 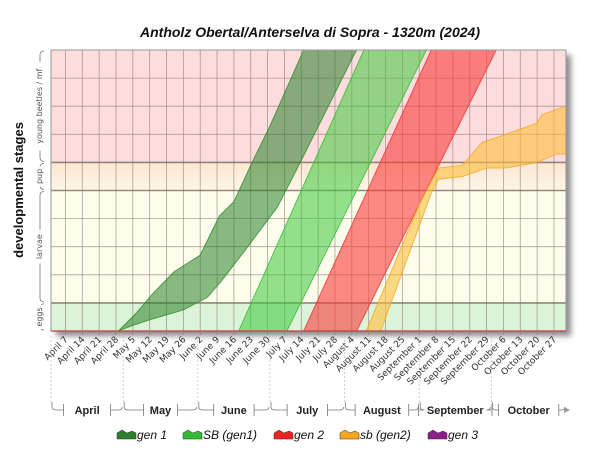 I want to click on month-label: June, so click(x=234, y=411).